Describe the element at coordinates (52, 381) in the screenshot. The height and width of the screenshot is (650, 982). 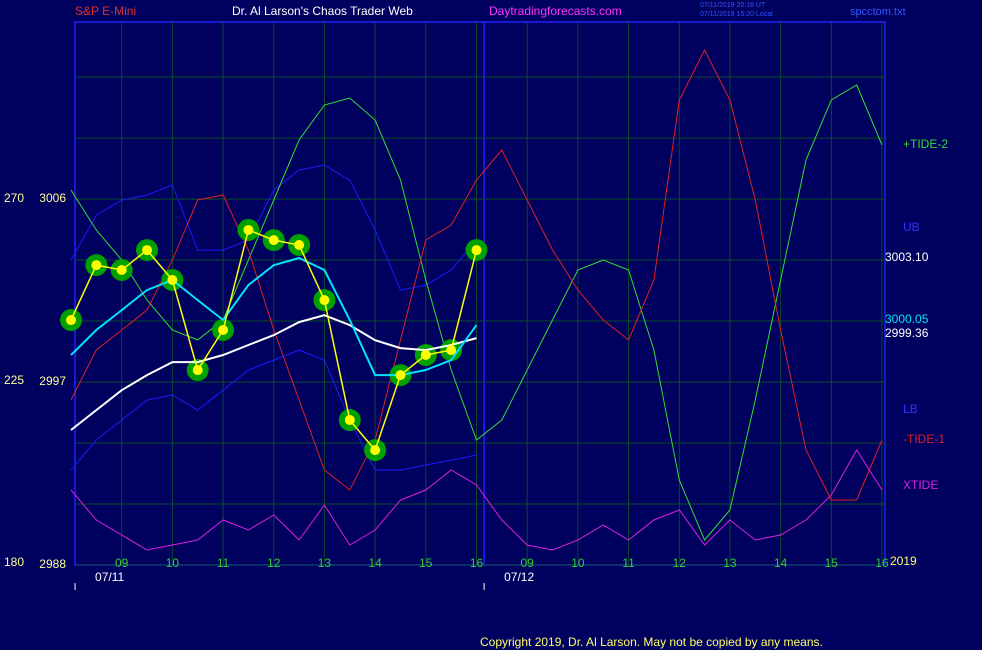
I see `y-tick-label: 2997` at that location.